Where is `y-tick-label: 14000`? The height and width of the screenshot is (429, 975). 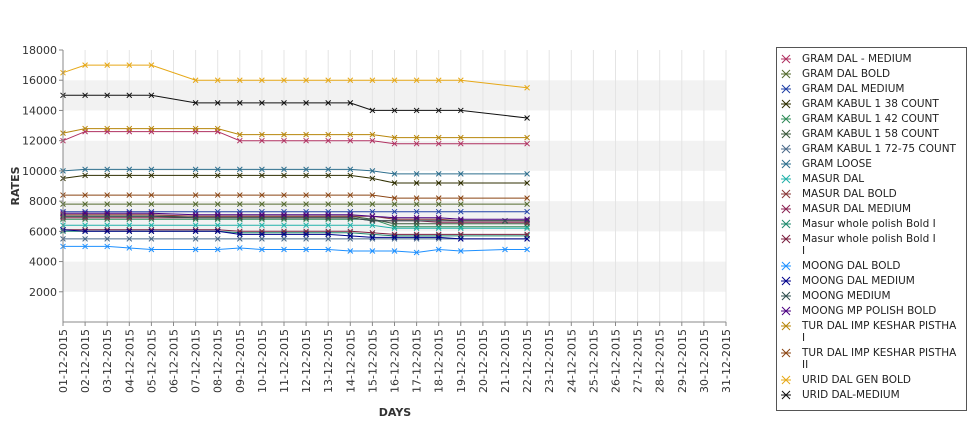 y-tick-label: 14000 is located at coordinates (39, 110).